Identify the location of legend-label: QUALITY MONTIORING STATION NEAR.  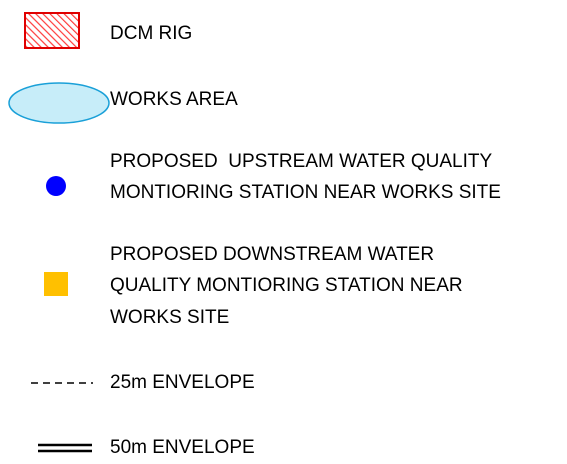
(286, 285).